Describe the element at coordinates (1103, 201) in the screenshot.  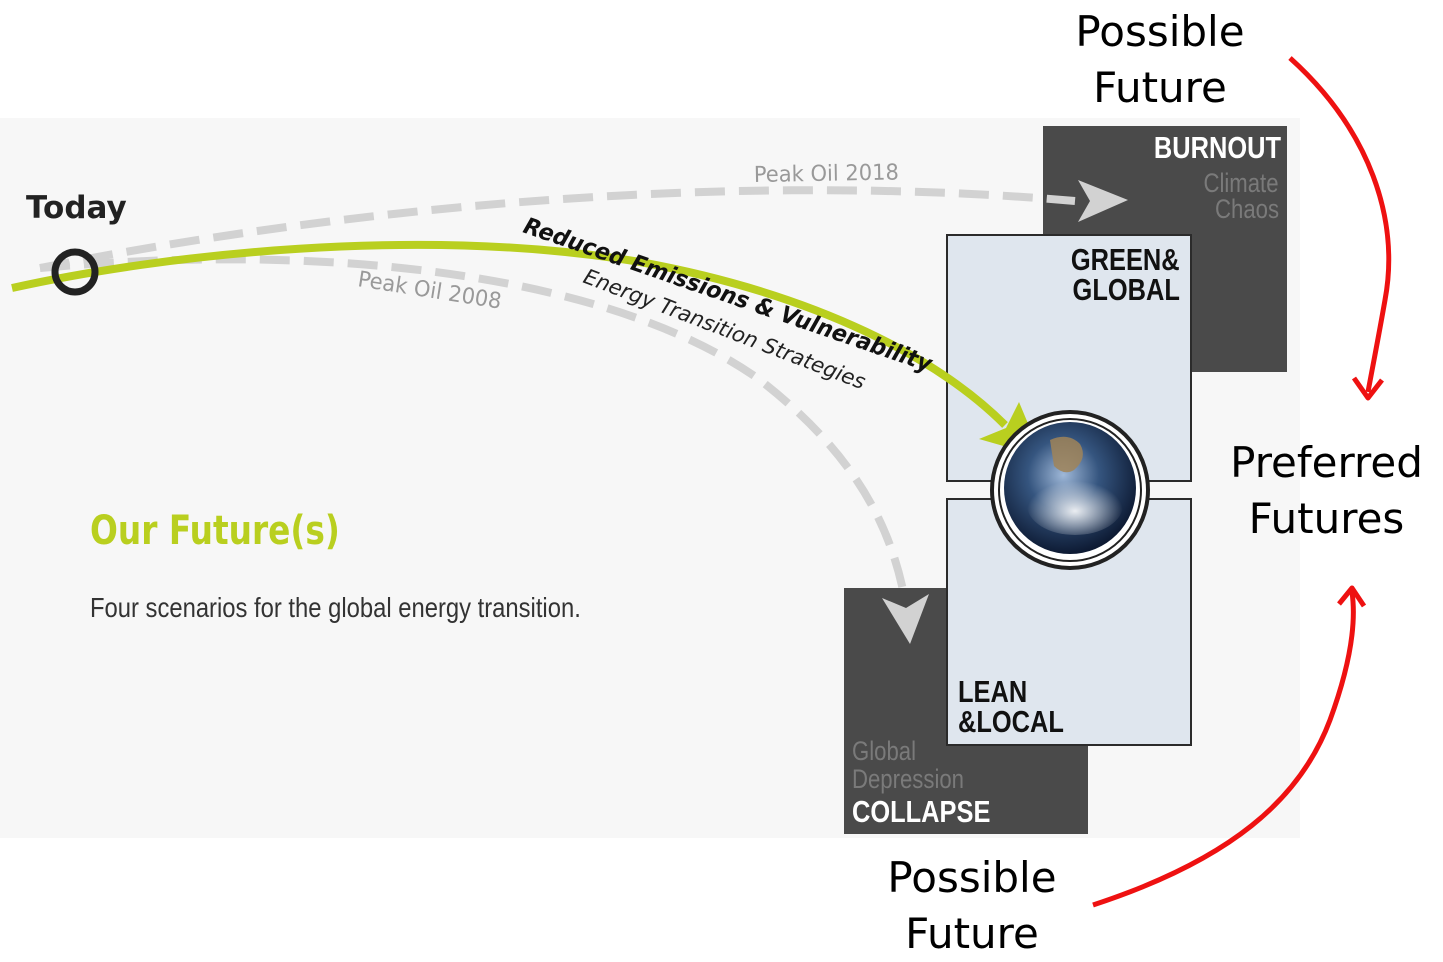
I see `peak-oil-2018-arrowhead` at that location.